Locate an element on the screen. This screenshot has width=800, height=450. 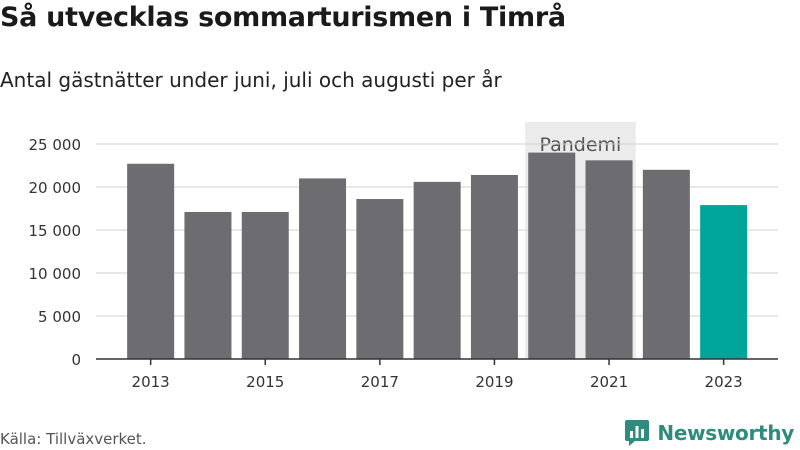
y-axis-labels: 0 5 000 10 000 15 000 20 000 25 000 is located at coordinates (55, 252).